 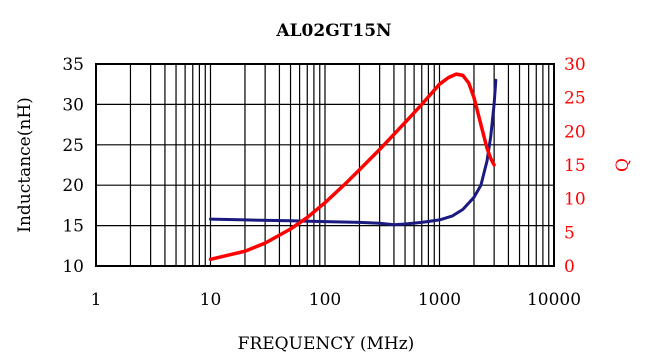 I want to click on x-tick-label: 1, so click(x=96, y=300).